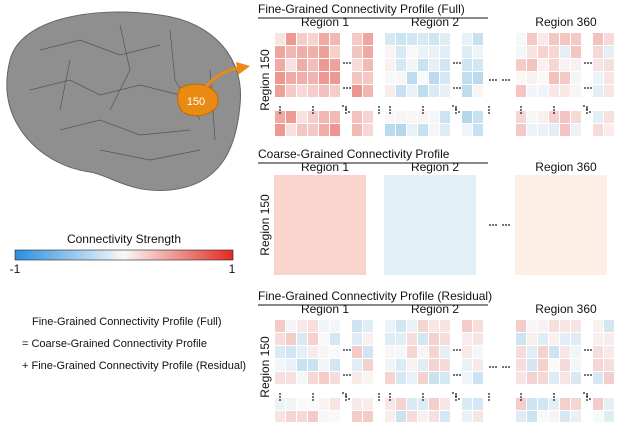  Describe the element at coordinates (124, 239) in the screenshot. I see `colorbar-title: Connectivity Strength` at that location.